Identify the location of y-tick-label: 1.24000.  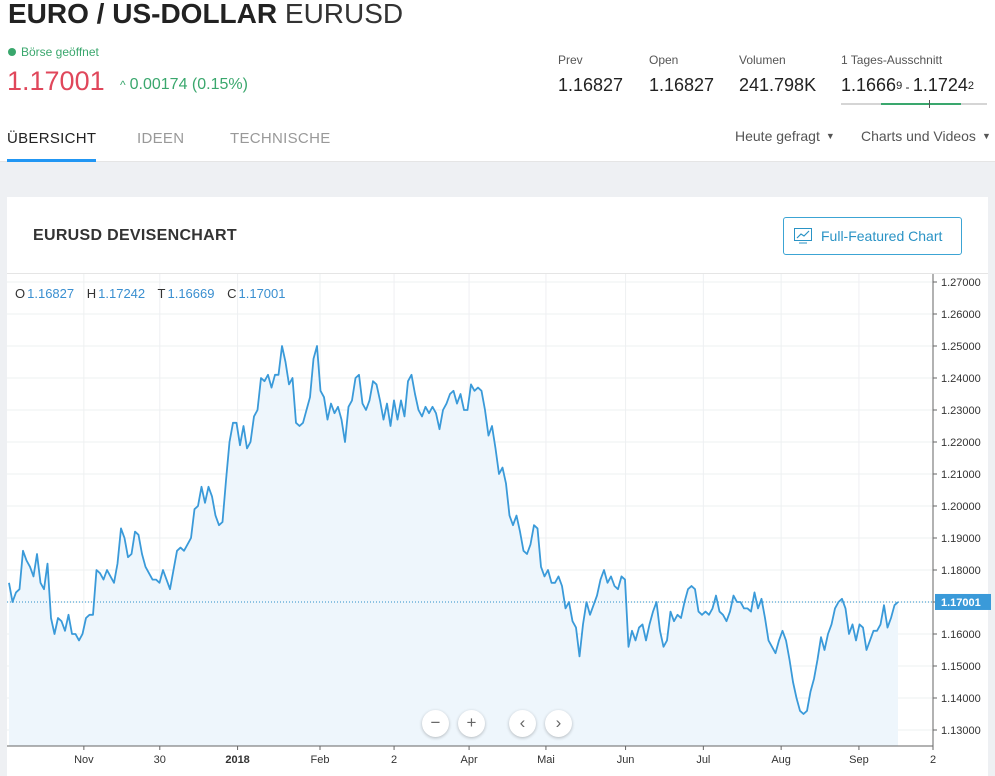
(961, 379).